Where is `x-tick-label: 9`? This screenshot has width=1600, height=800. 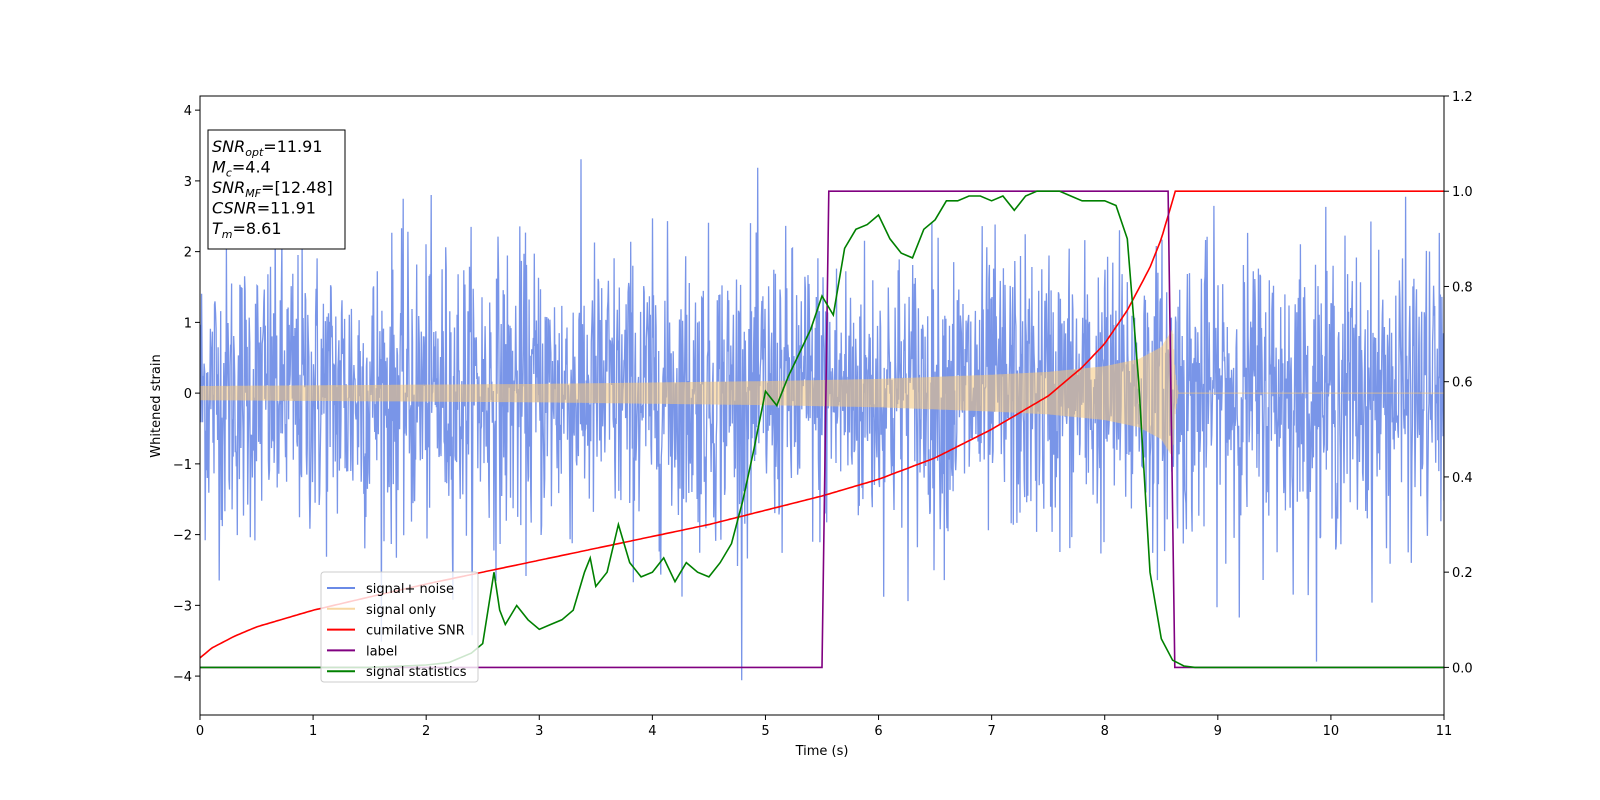
x-tick-label: 9 is located at coordinates (1218, 731).